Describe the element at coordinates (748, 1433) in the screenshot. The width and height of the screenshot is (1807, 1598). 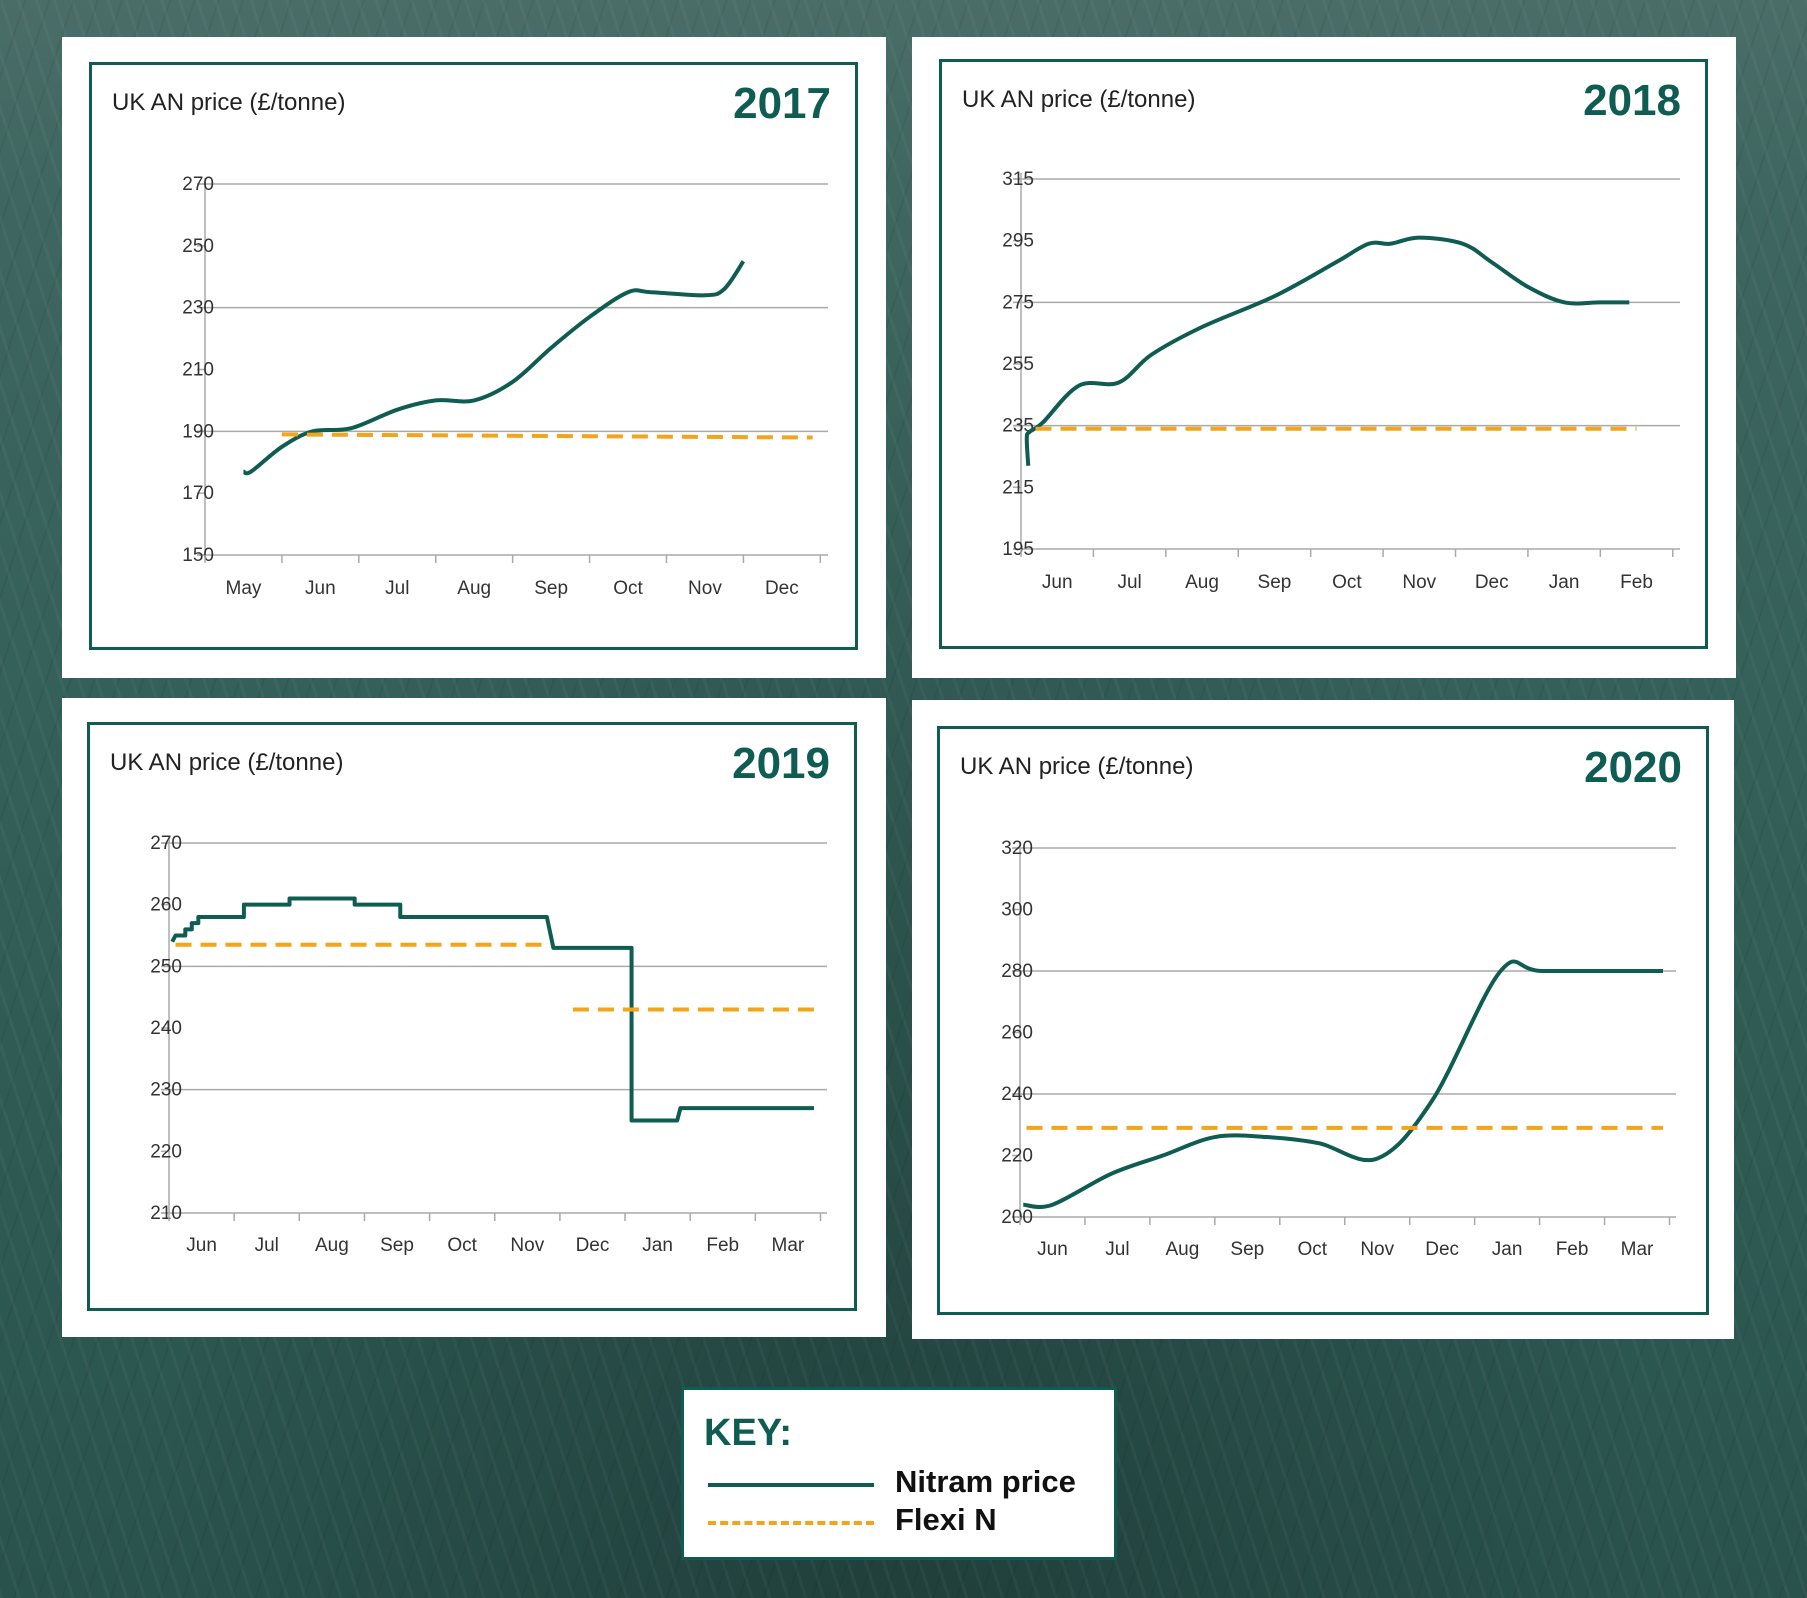
I see `legend-title: KEY:` at that location.